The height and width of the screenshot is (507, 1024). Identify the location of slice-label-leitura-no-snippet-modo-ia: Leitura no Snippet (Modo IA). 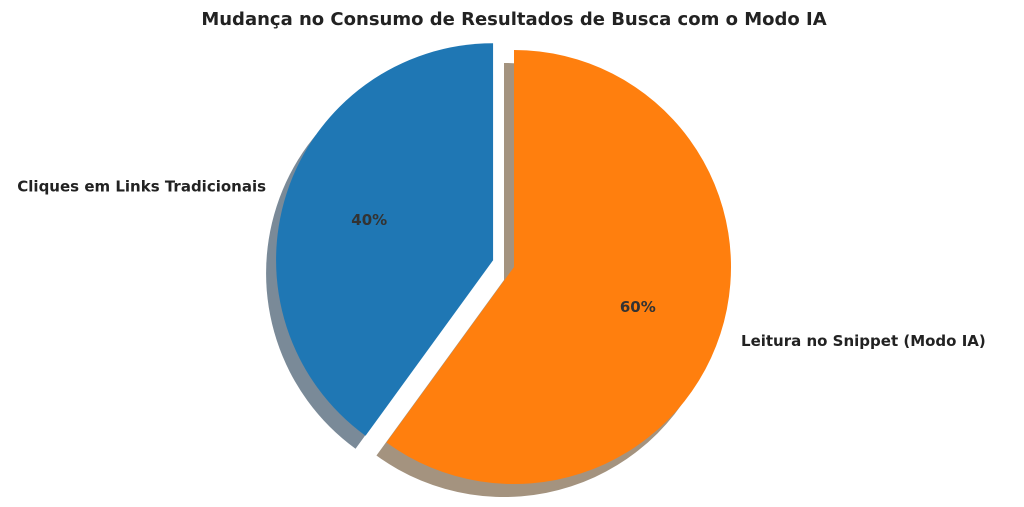
(863, 341).